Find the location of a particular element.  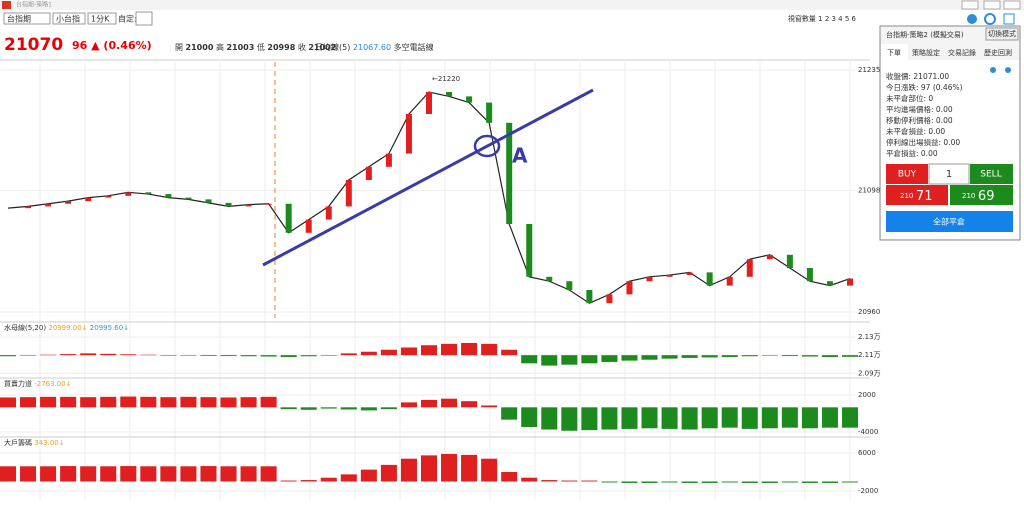

mode-button is located at coordinates (1002, 34).